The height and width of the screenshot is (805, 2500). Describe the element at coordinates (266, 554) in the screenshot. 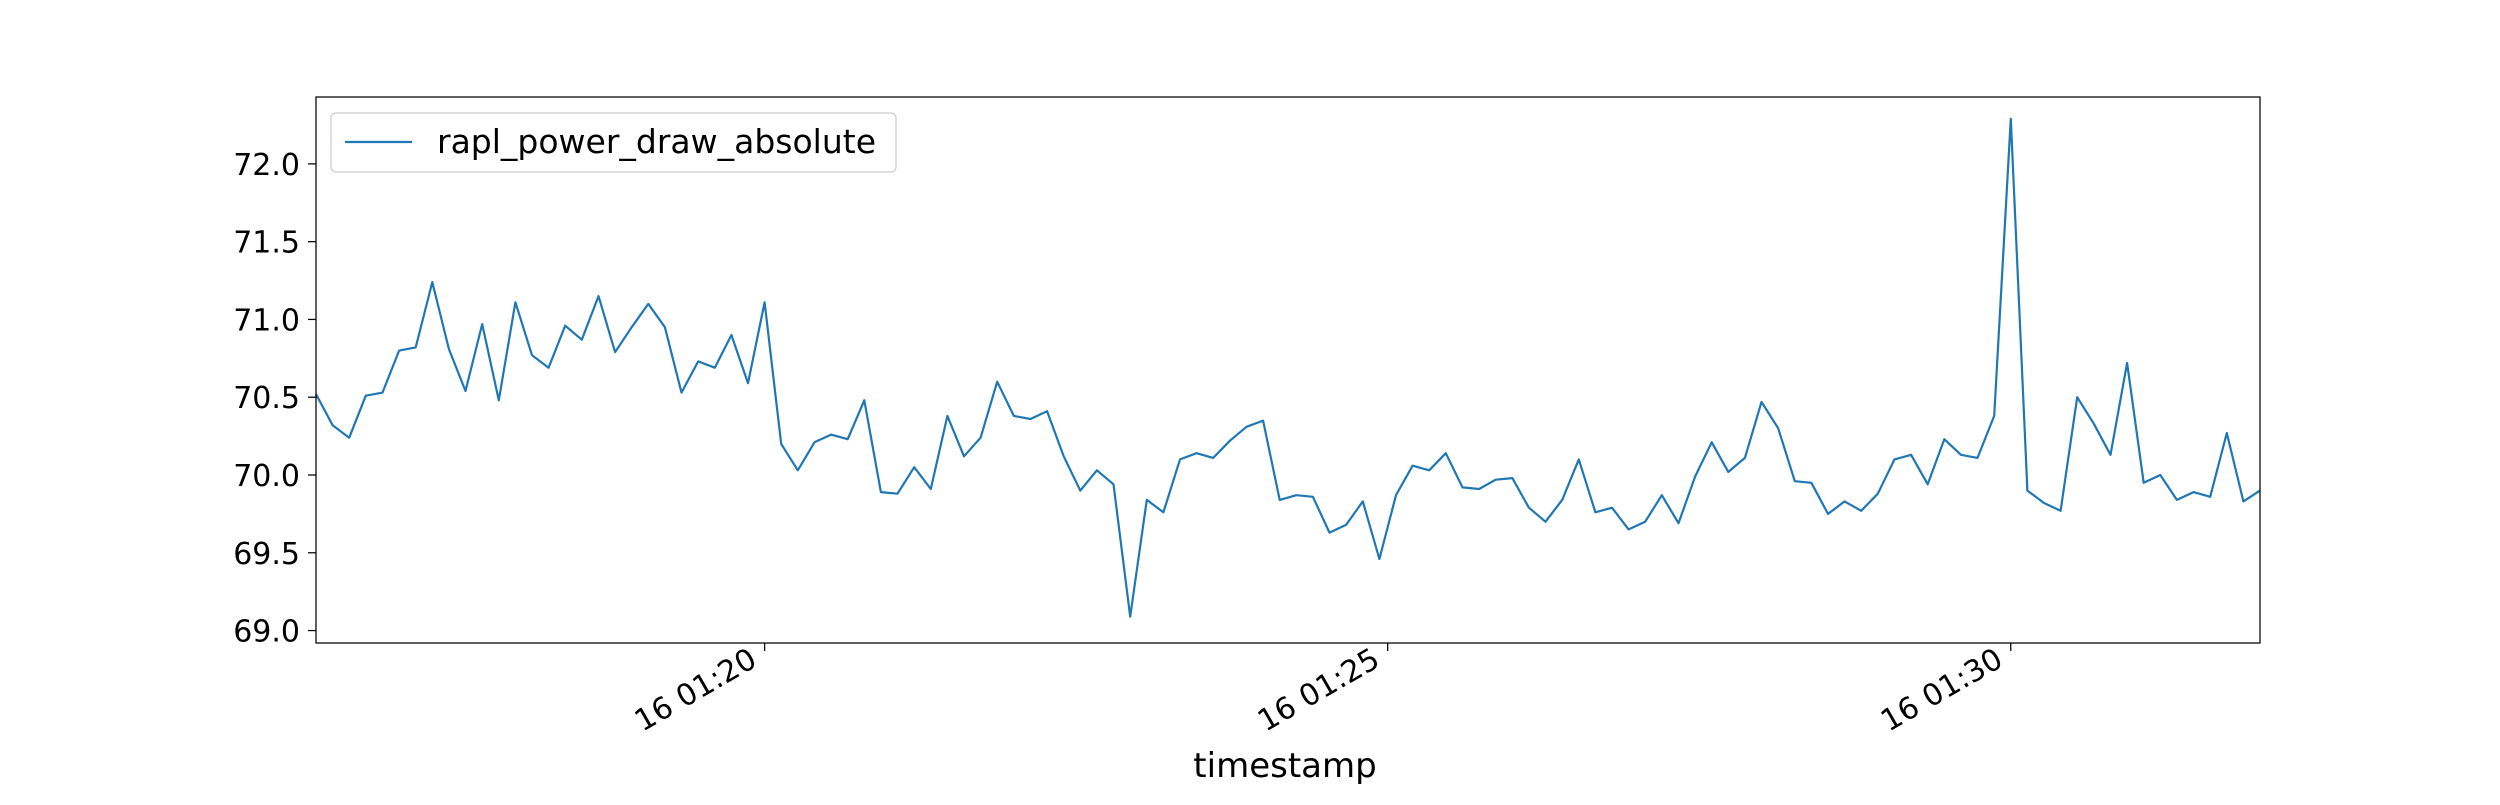

I see `y-tick-label: 69.5` at that location.